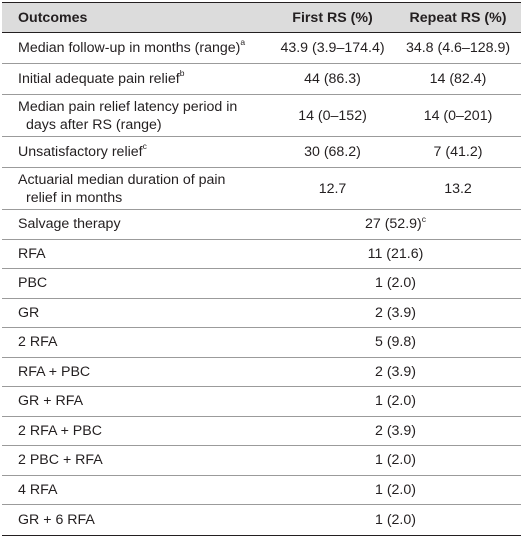  What do you see at coordinates (38, 489) in the screenshot?
I see `row-label: 4 RFA` at bounding box center [38, 489].